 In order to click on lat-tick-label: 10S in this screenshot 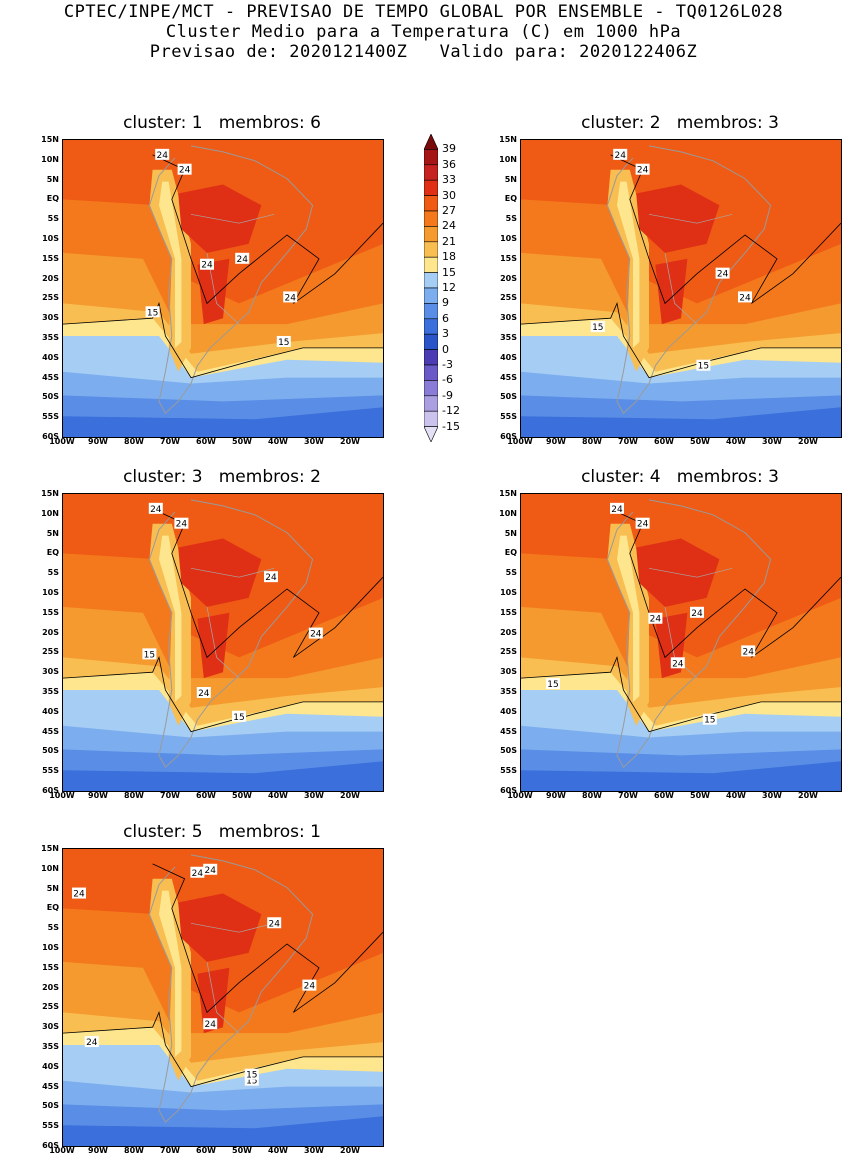, I will do `click(508, 238)`.